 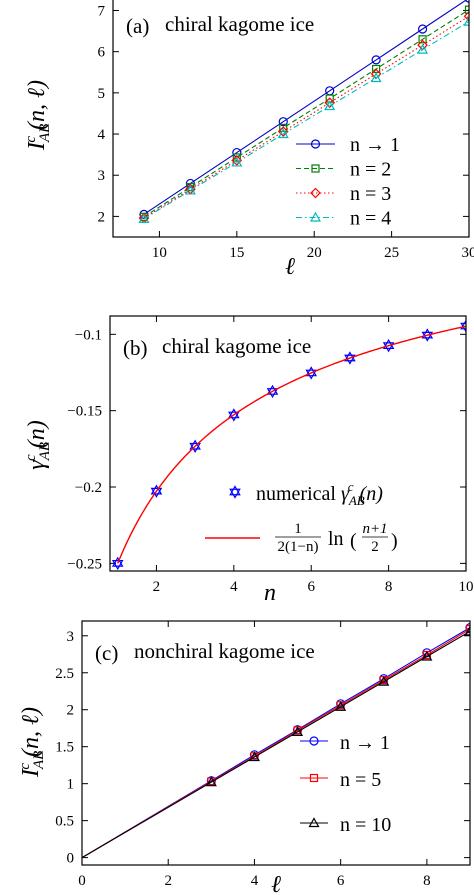 What do you see at coordinates (365, 743) in the screenshot?
I see `legend-label: n → 1` at bounding box center [365, 743].